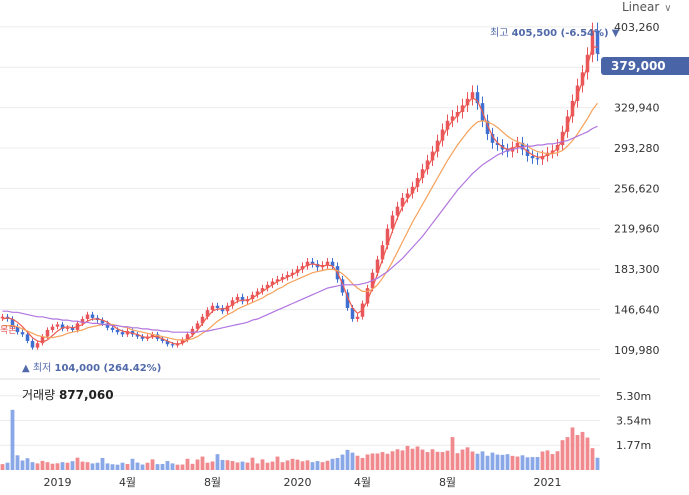  I want to click on scale-mode-label: Linear, so click(641, 7).